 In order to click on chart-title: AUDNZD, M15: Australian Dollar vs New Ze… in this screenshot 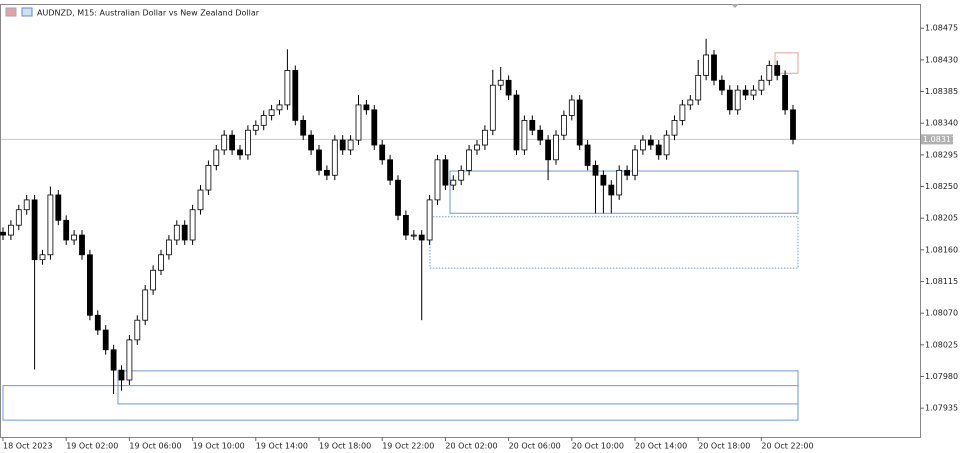, I will do `click(148, 13)`.